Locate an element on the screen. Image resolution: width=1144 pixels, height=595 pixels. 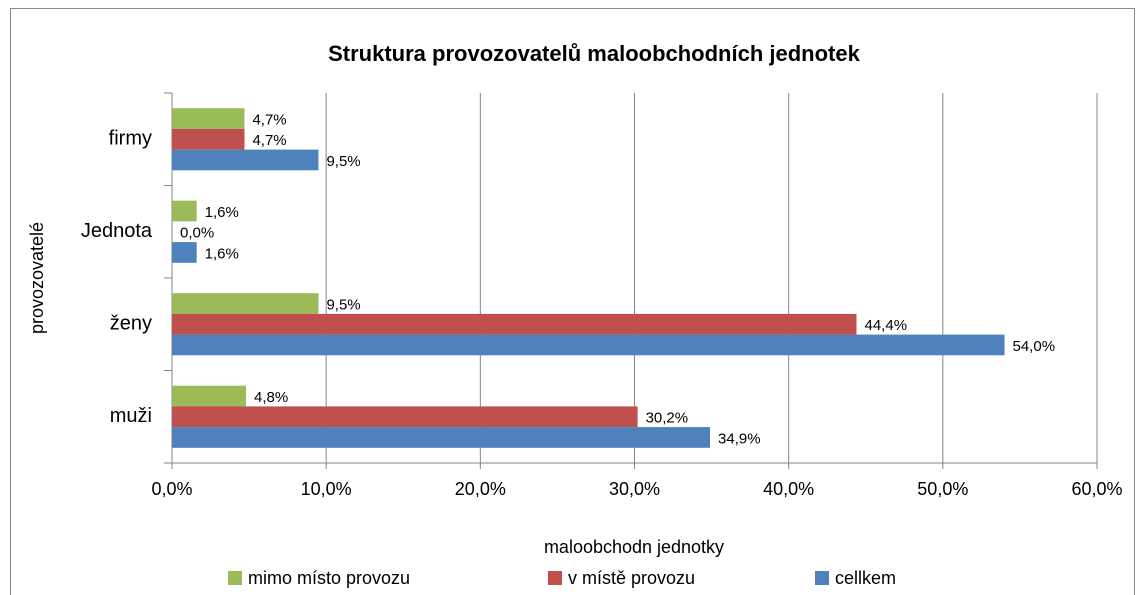
x-tick-label: 40,0% is located at coordinates (788, 489).